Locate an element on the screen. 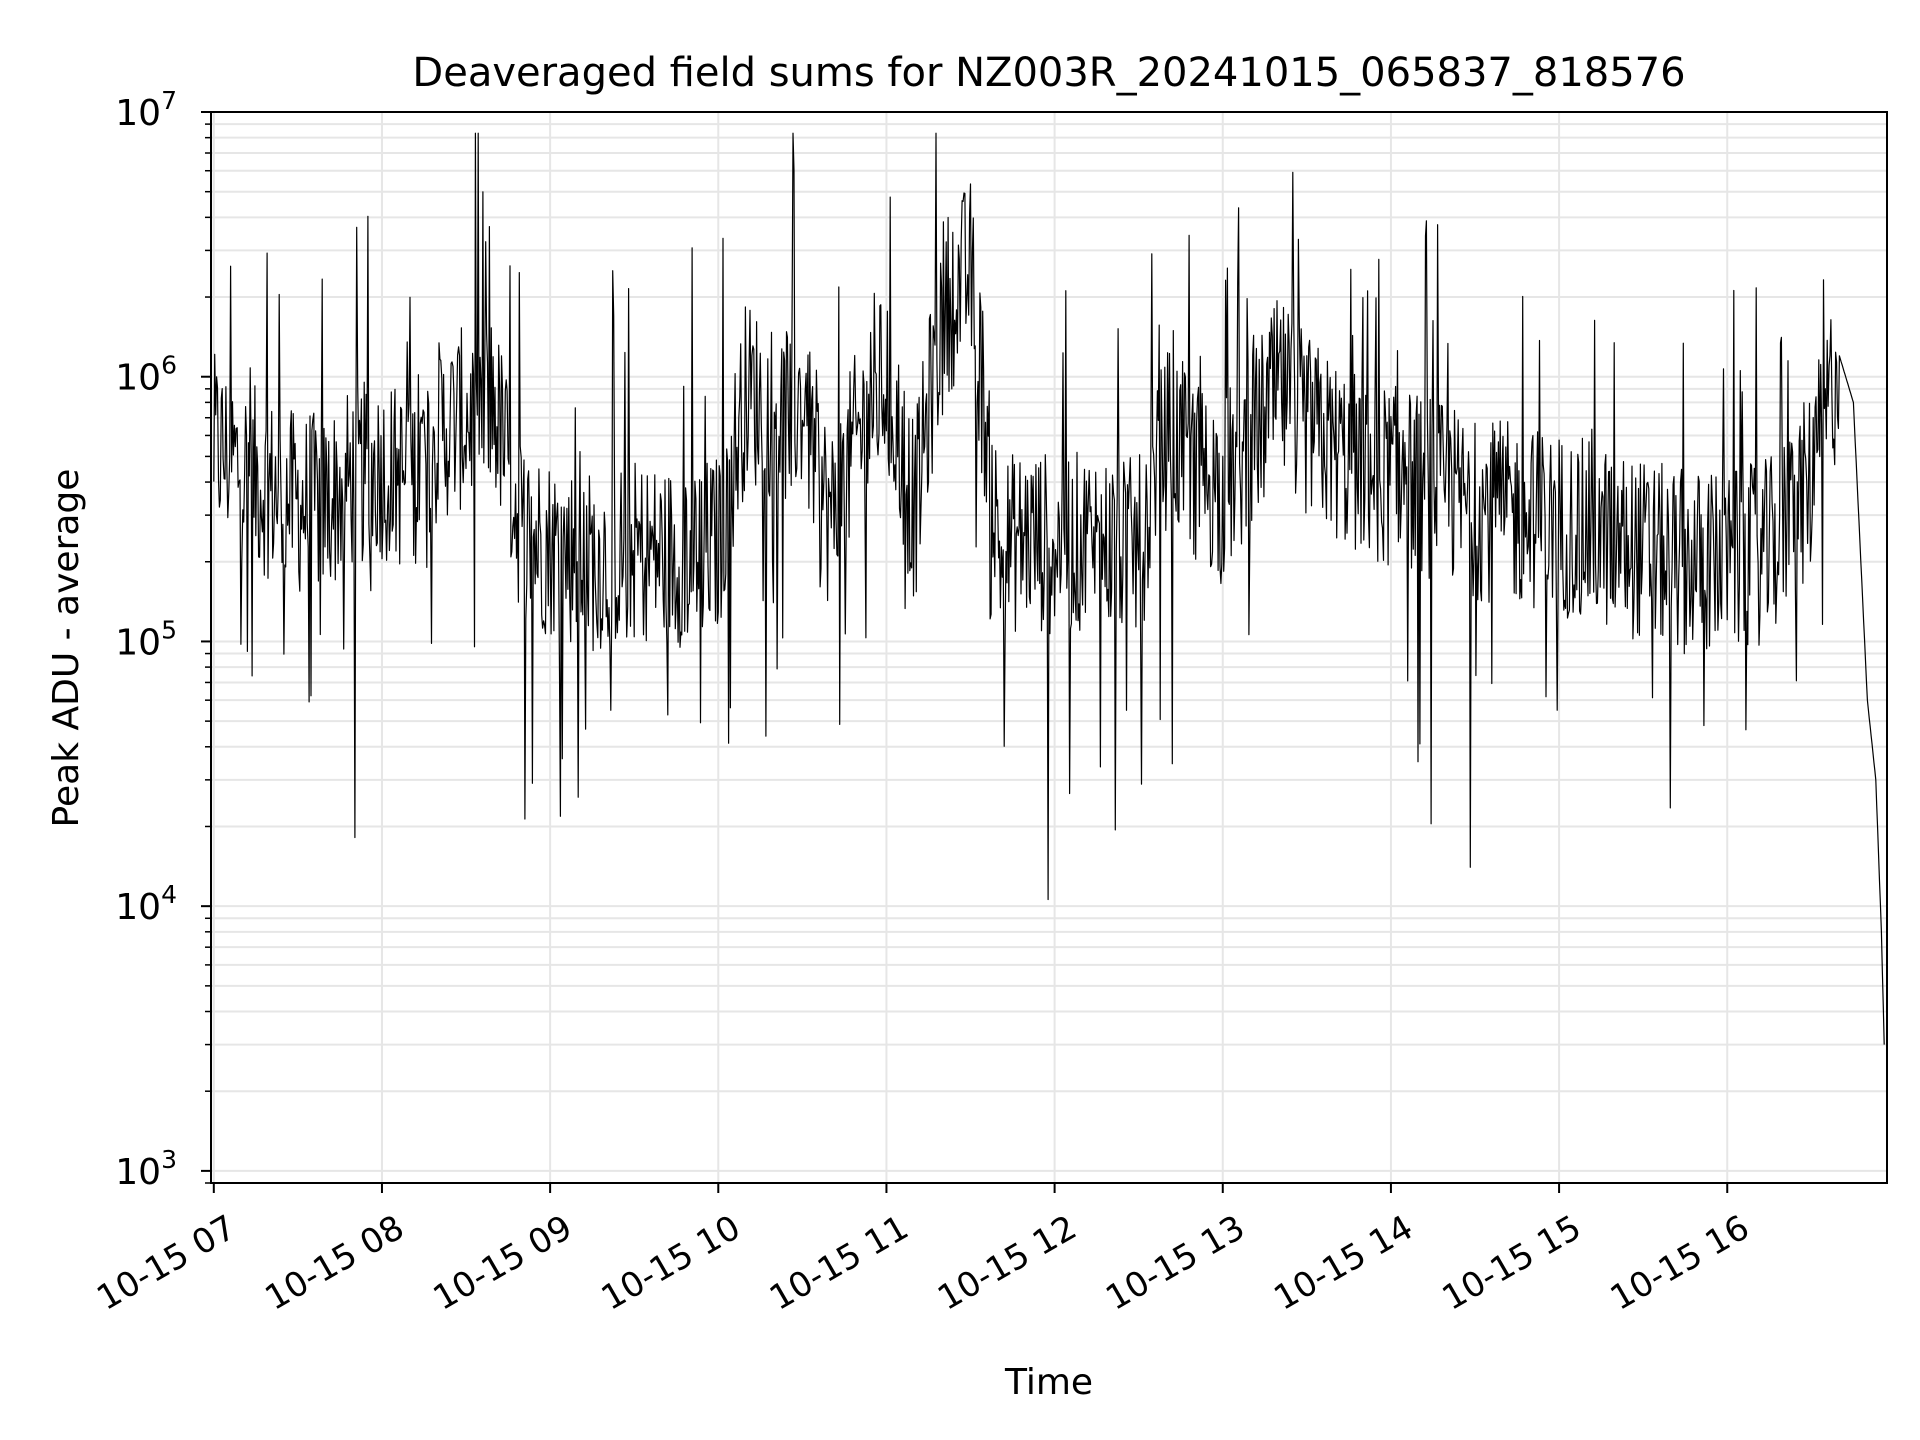 This screenshot has height=1440, width=1920. y-axis-label: Peak ADU - average is located at coordinates (66, 648).